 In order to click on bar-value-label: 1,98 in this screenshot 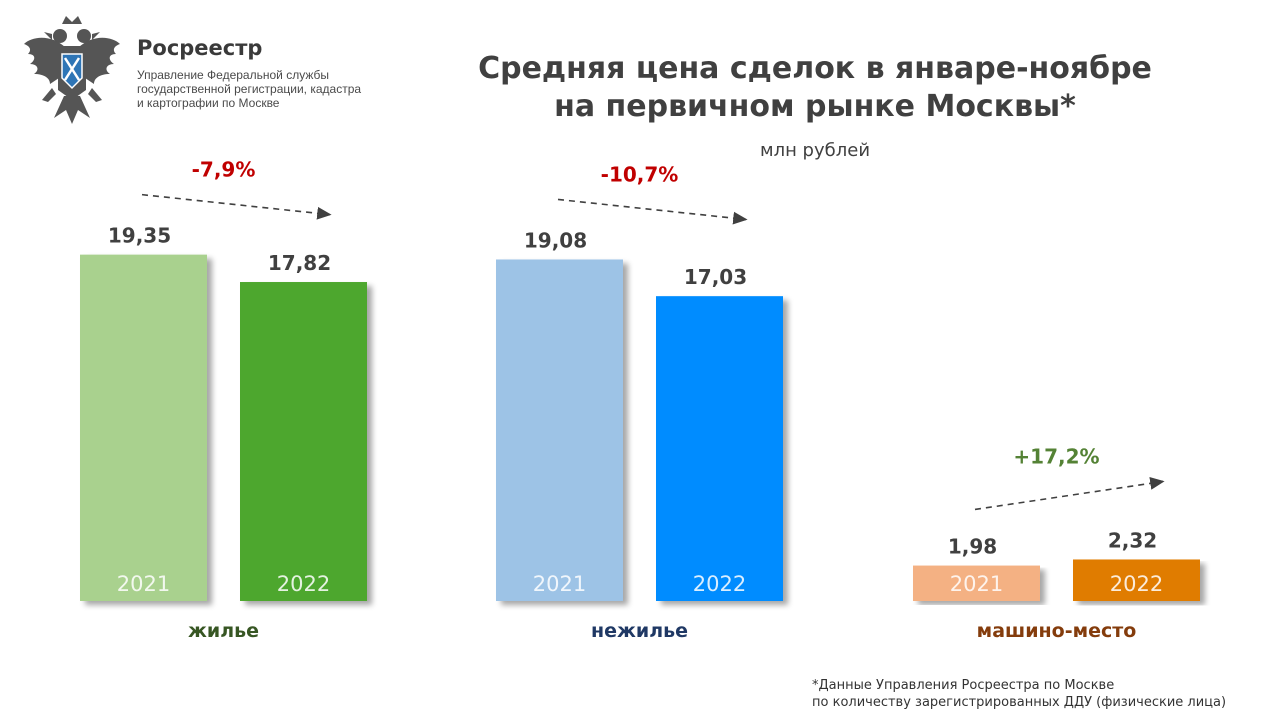, I will do `click(972, 547)`.